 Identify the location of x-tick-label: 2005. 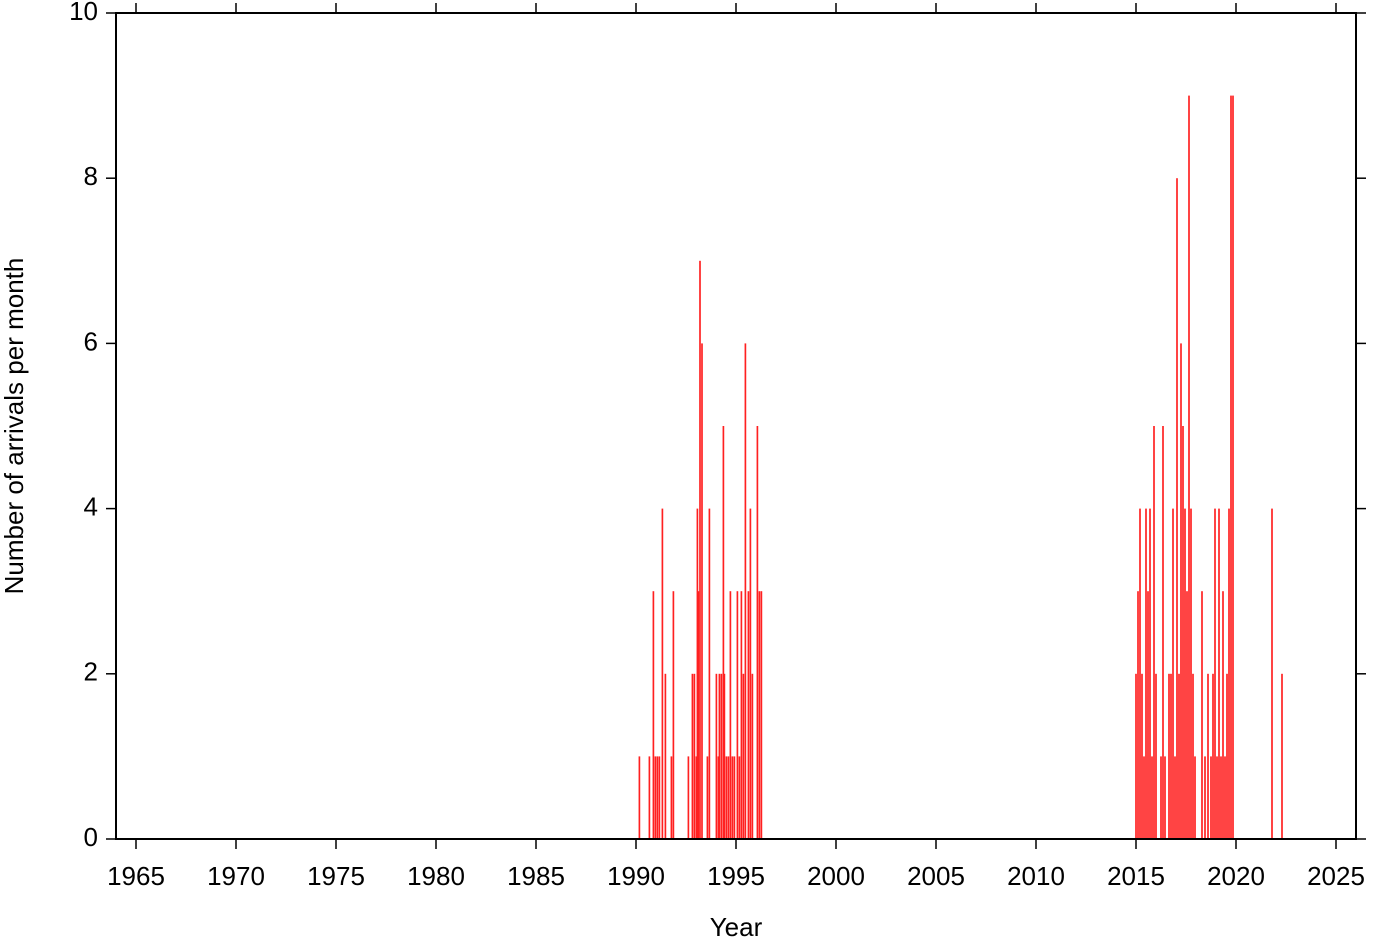
(936, 876).